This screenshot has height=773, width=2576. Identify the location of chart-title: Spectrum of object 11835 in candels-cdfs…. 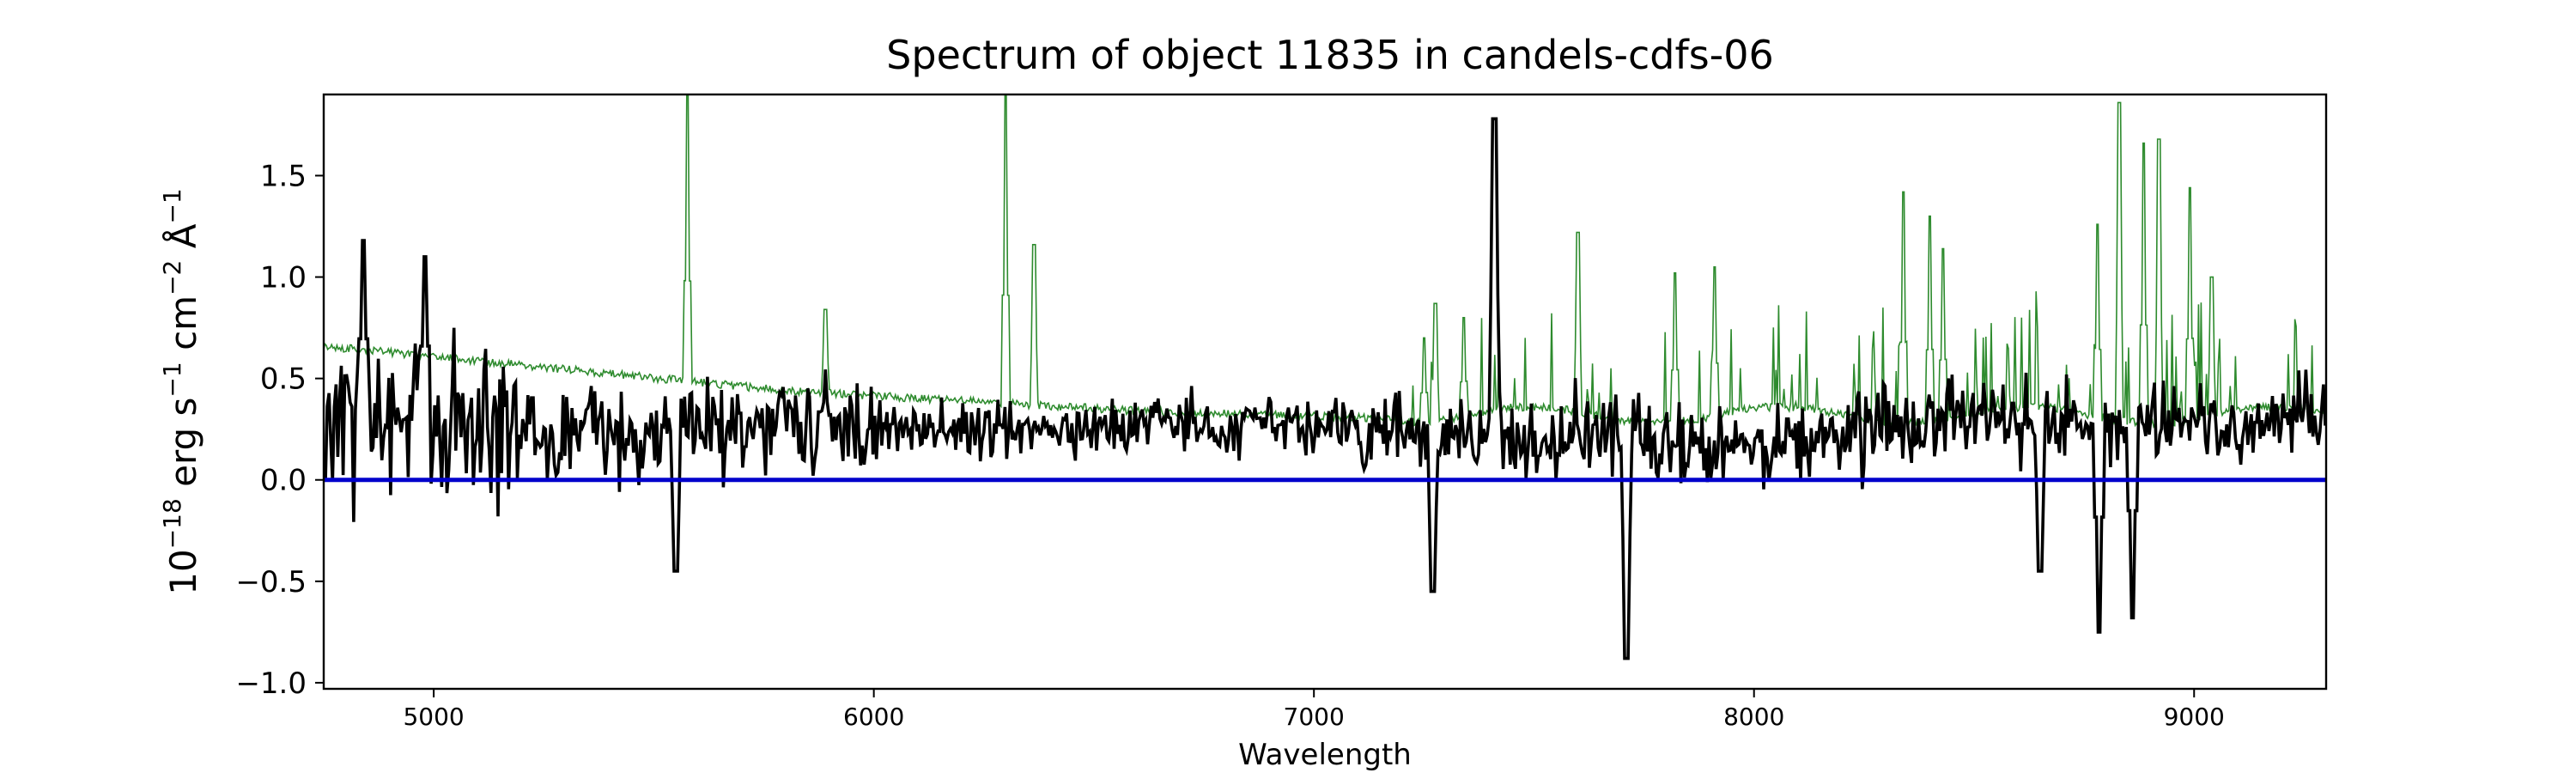
(1330, 55).